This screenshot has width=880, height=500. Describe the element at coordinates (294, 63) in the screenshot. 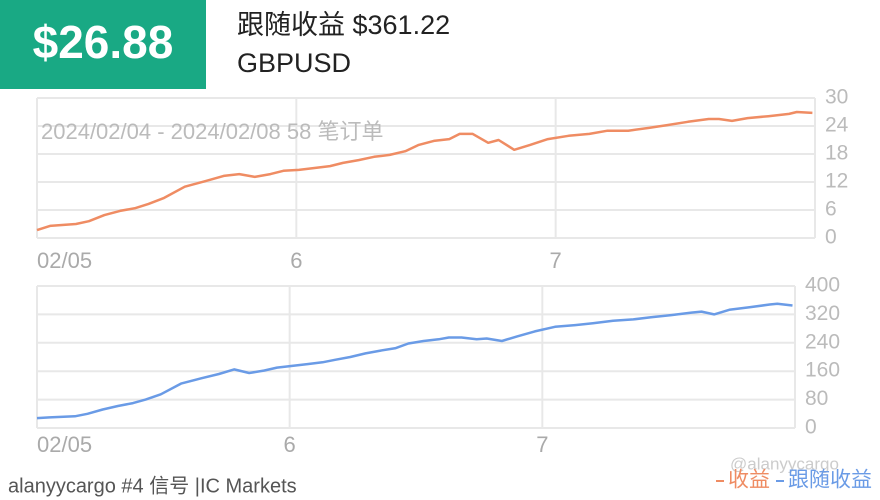

I see `symbol: GBPUSD` at that location.